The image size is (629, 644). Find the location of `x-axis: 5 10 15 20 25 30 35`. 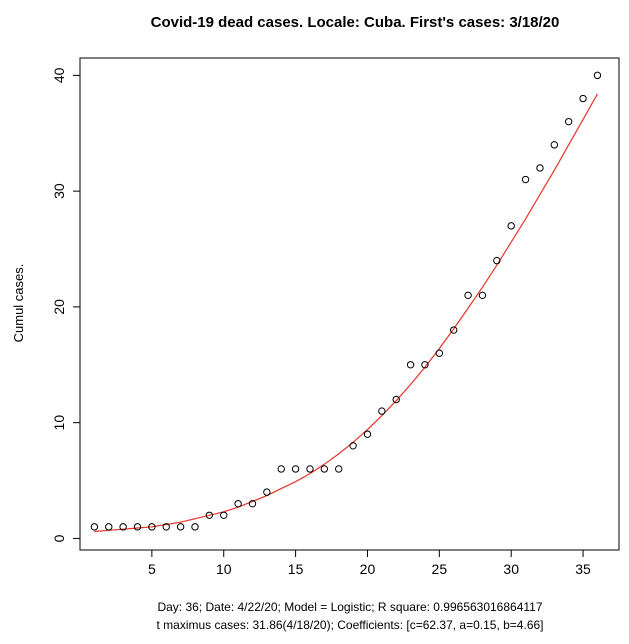

x-axis: 5 10 15 20 25 30 35 is located at coordinates (369, 563).